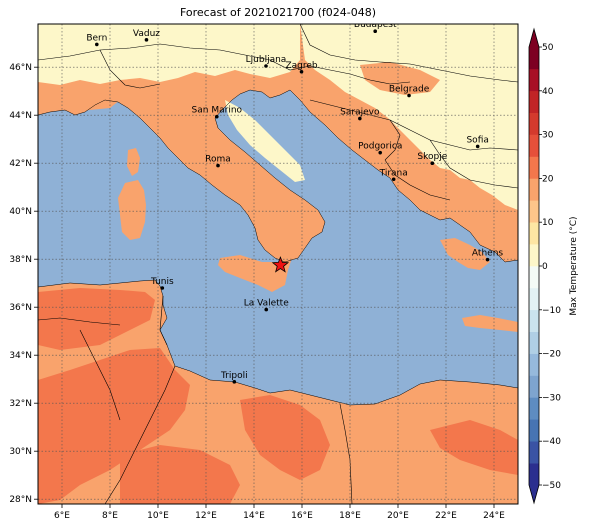 This screenshot has width=592, height=529. I want to click on apennine-cool-area, so click(265, 141).